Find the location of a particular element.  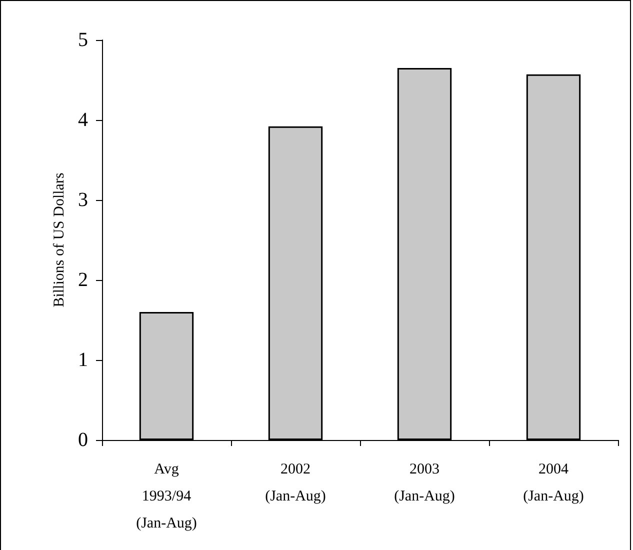

x-tick-label: Avg 1993/94 (Jan-Aug) is located at coordinates (166, 497).